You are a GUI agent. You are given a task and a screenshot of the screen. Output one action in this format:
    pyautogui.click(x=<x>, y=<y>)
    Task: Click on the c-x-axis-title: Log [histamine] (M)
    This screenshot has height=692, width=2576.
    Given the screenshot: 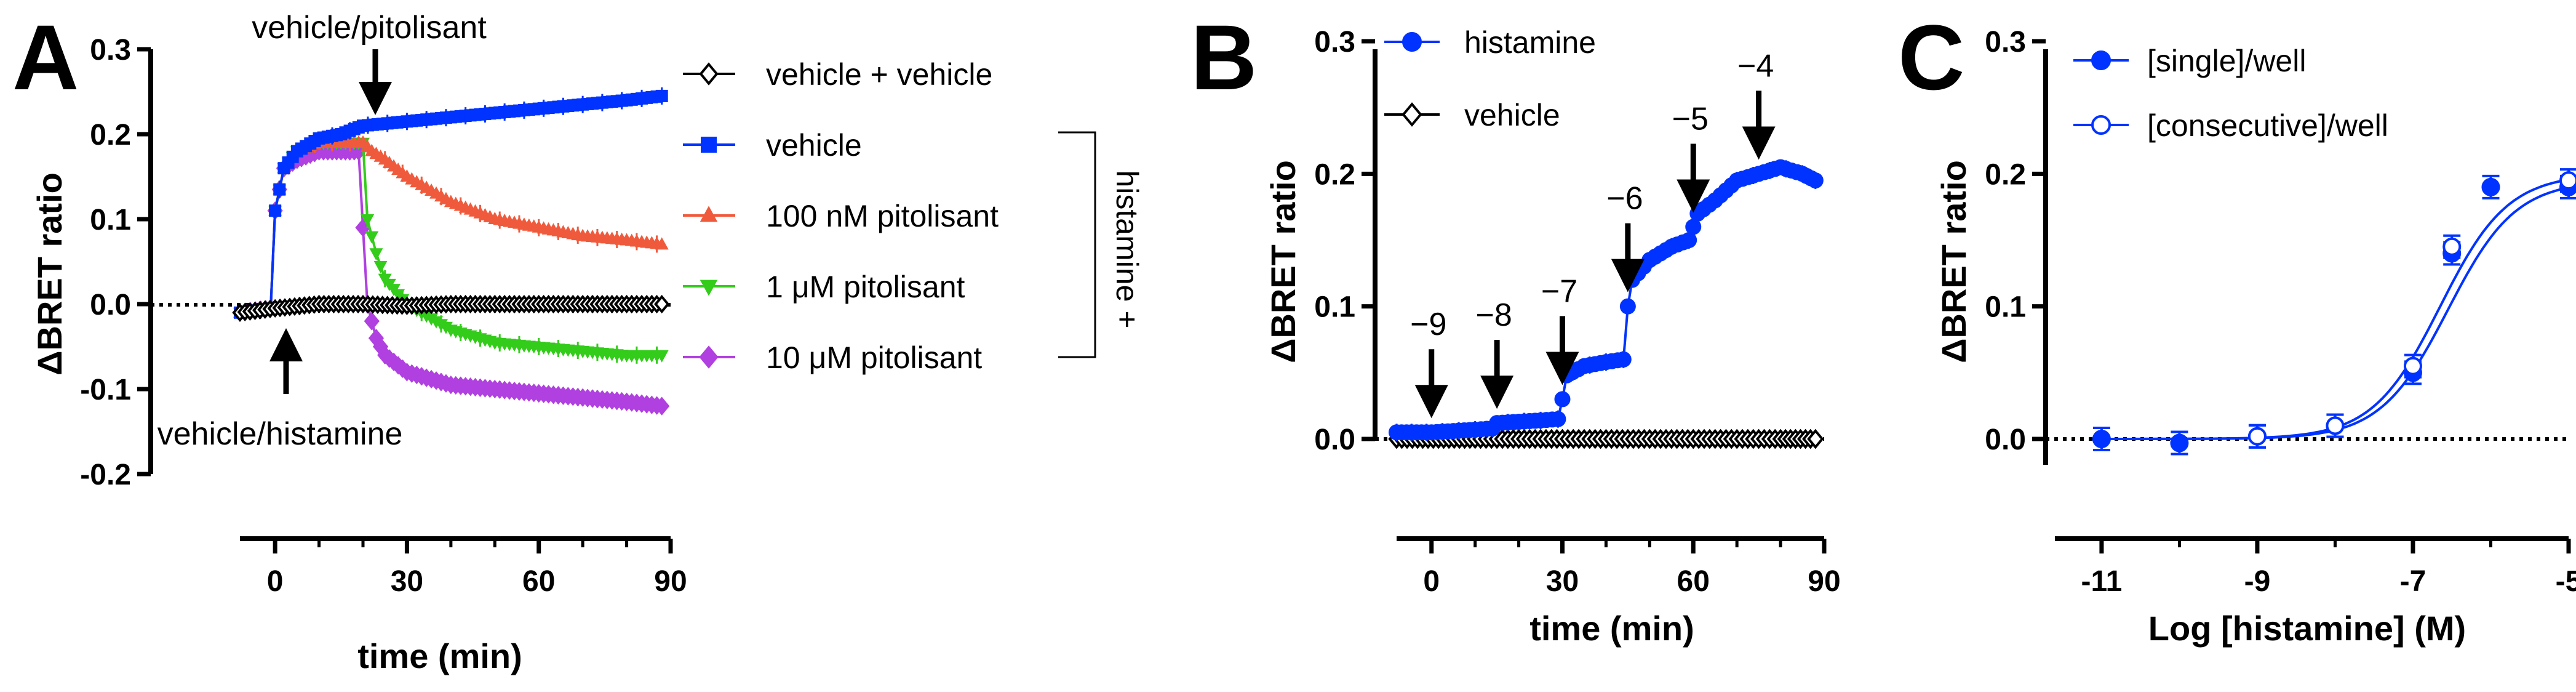 What is the action you would take?
    pyautogui.click(x=2307, y=628)
    